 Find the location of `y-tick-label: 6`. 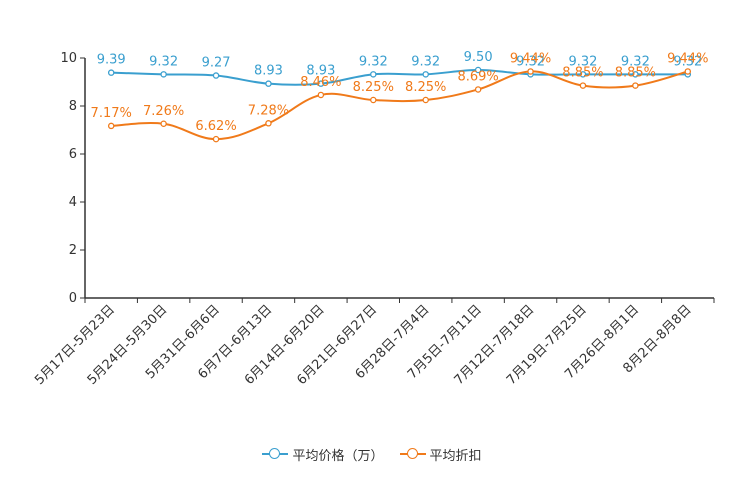

y-tick-label: 6 is located at coordinates (73, 154).